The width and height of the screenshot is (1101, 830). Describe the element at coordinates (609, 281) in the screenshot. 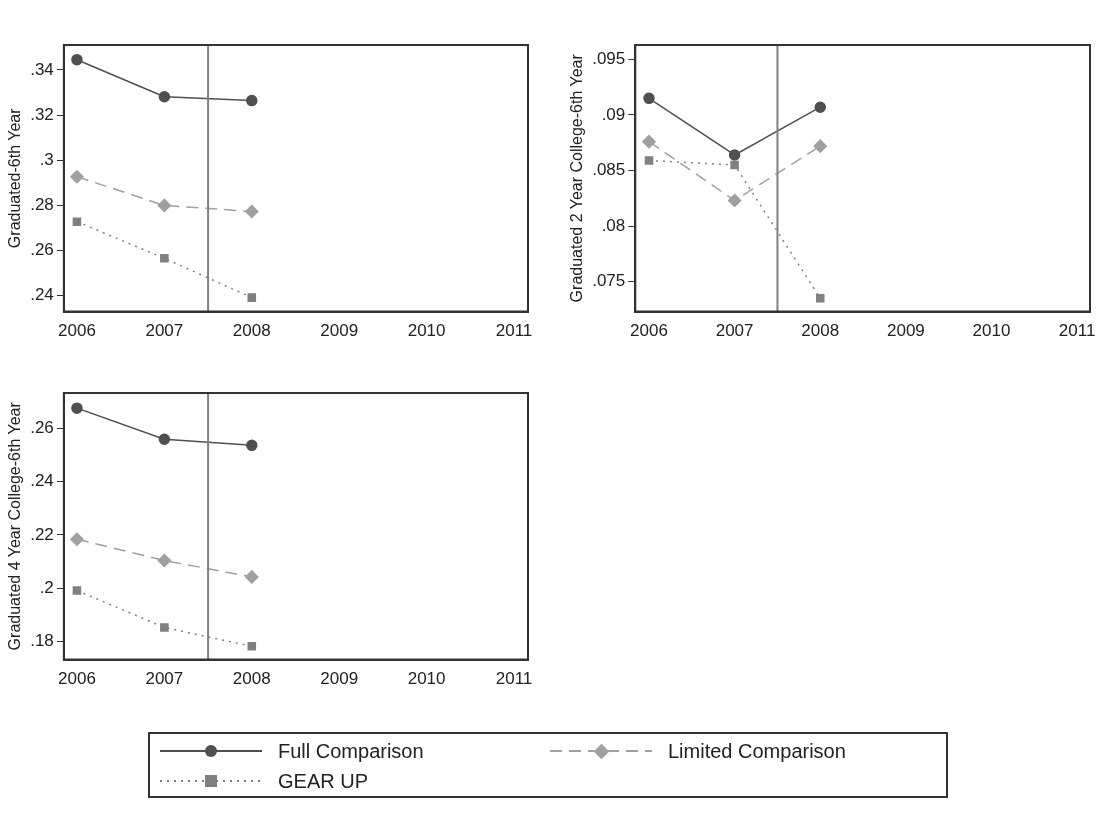

I see `y-tick-label: .075` at that location.